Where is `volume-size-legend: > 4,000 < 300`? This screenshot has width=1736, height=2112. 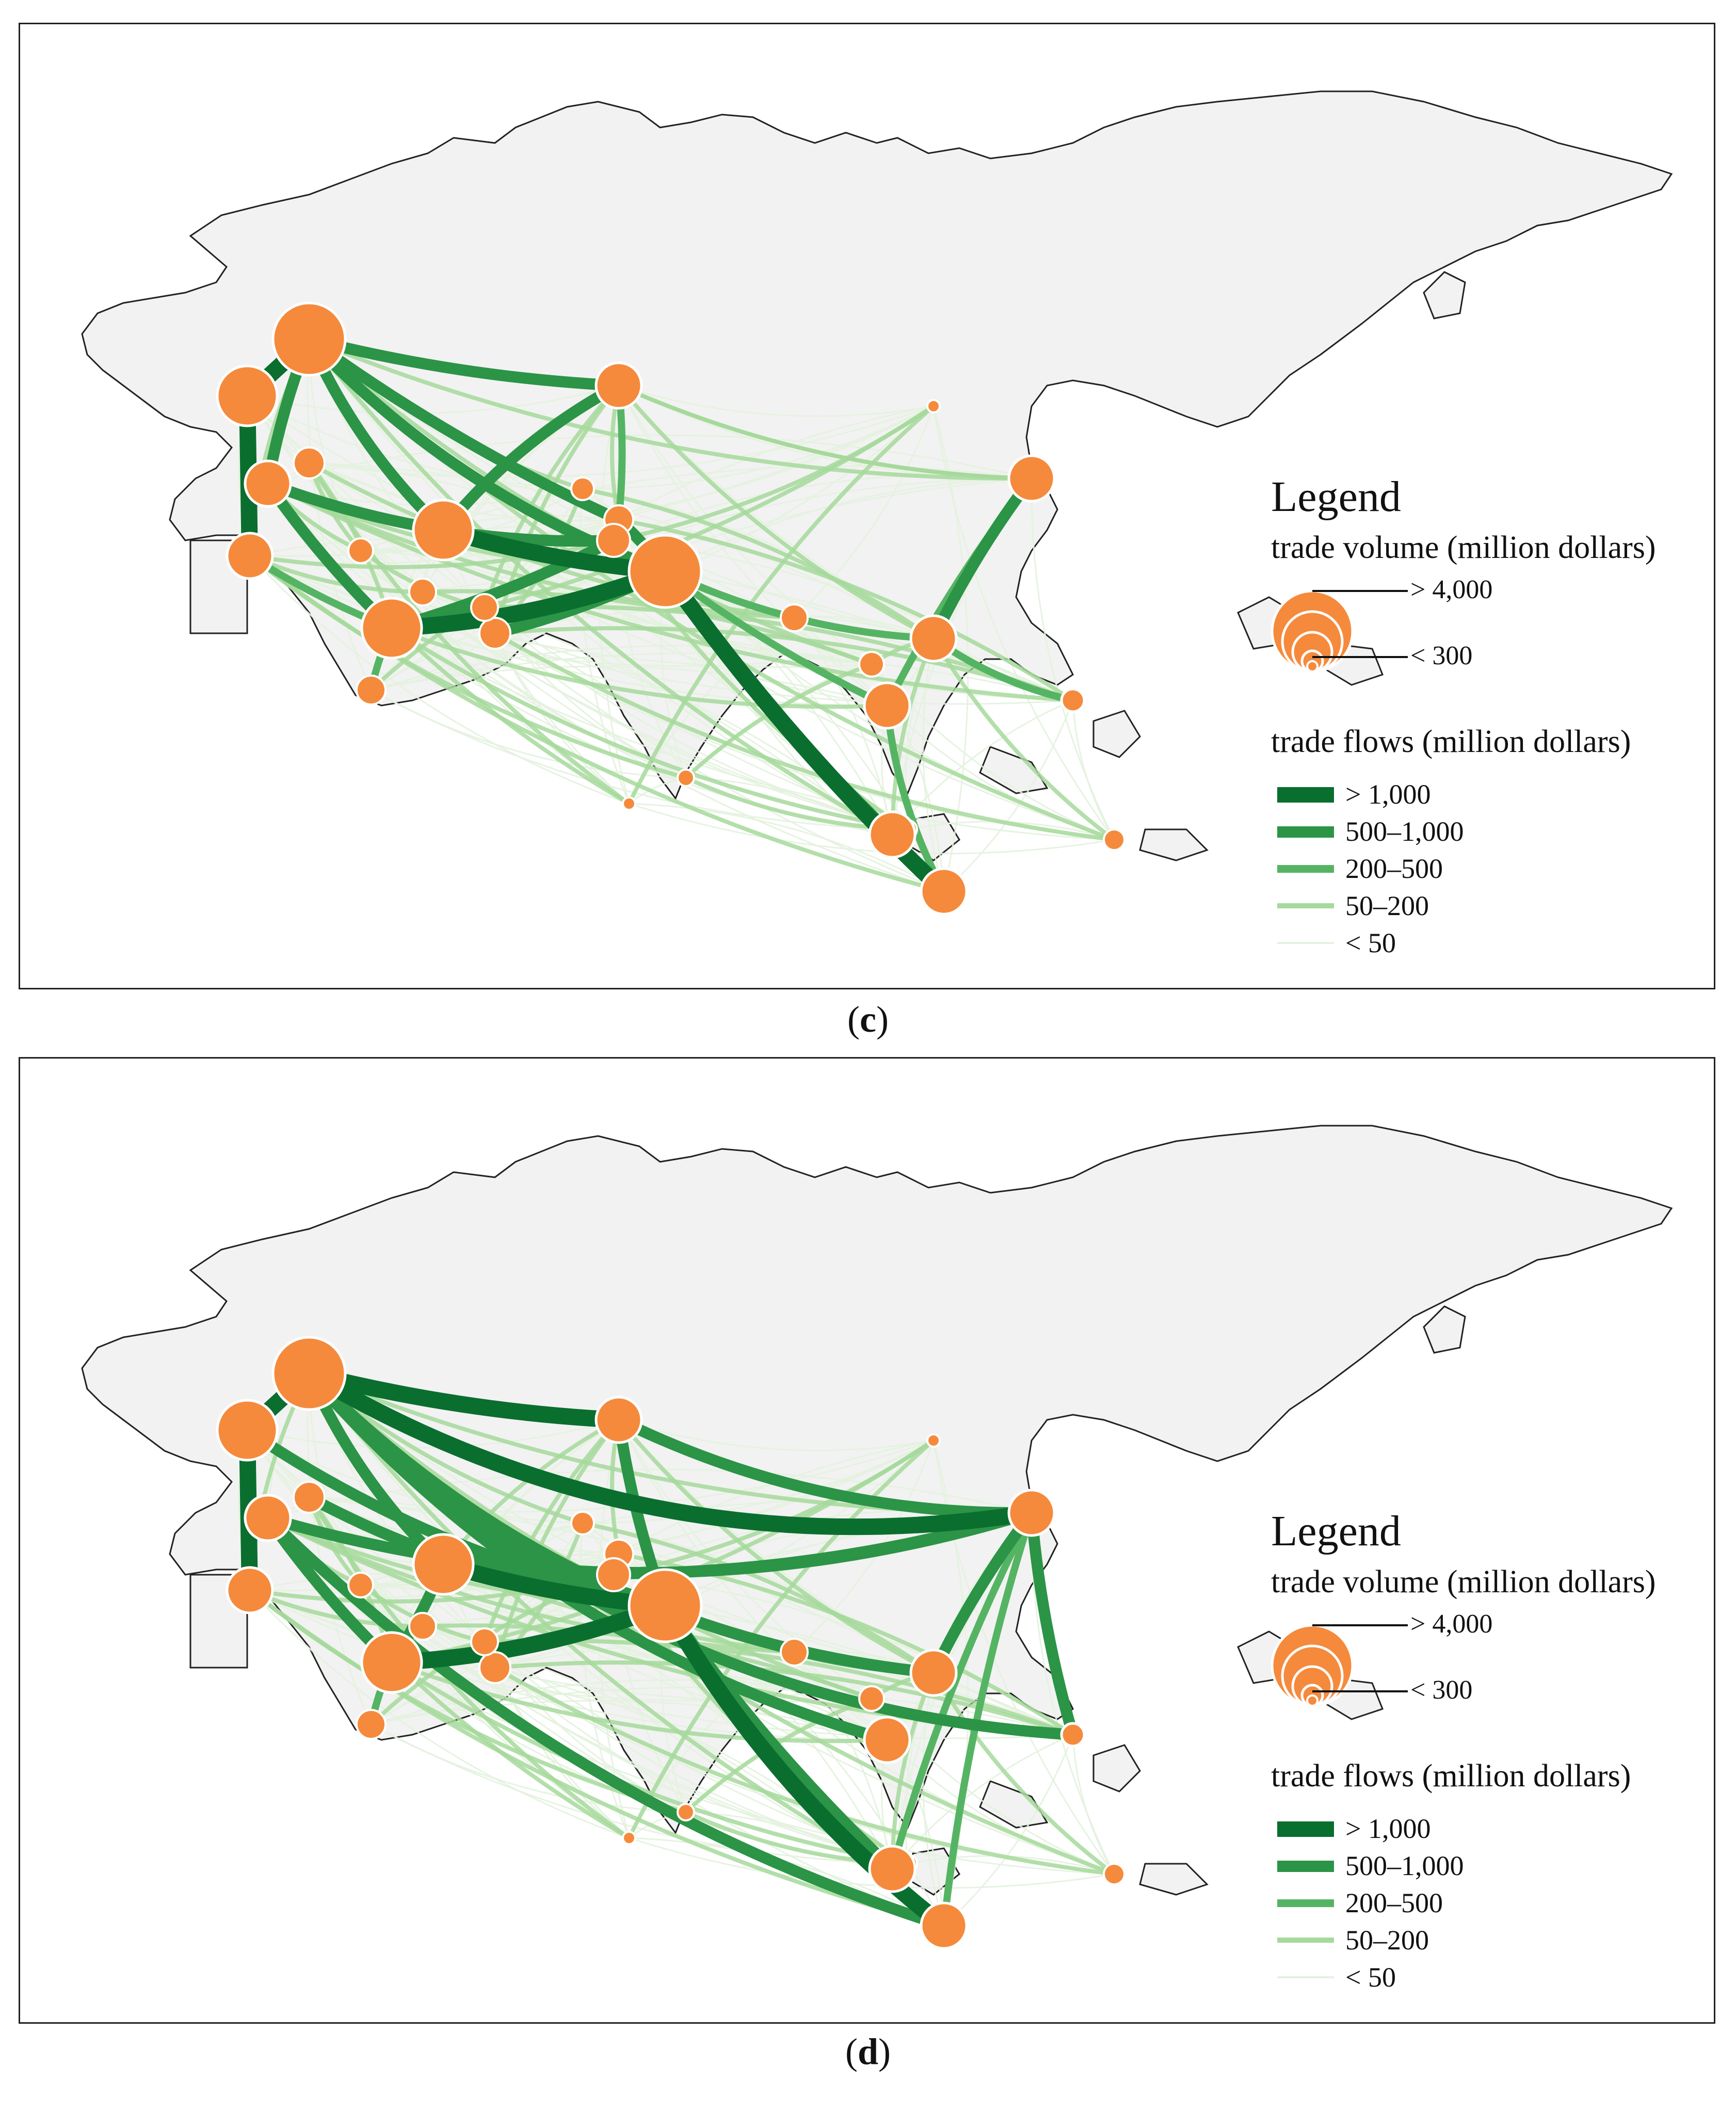 volume-size-legend: > 4,000 < 300 is located at coordinates (1426, 644).